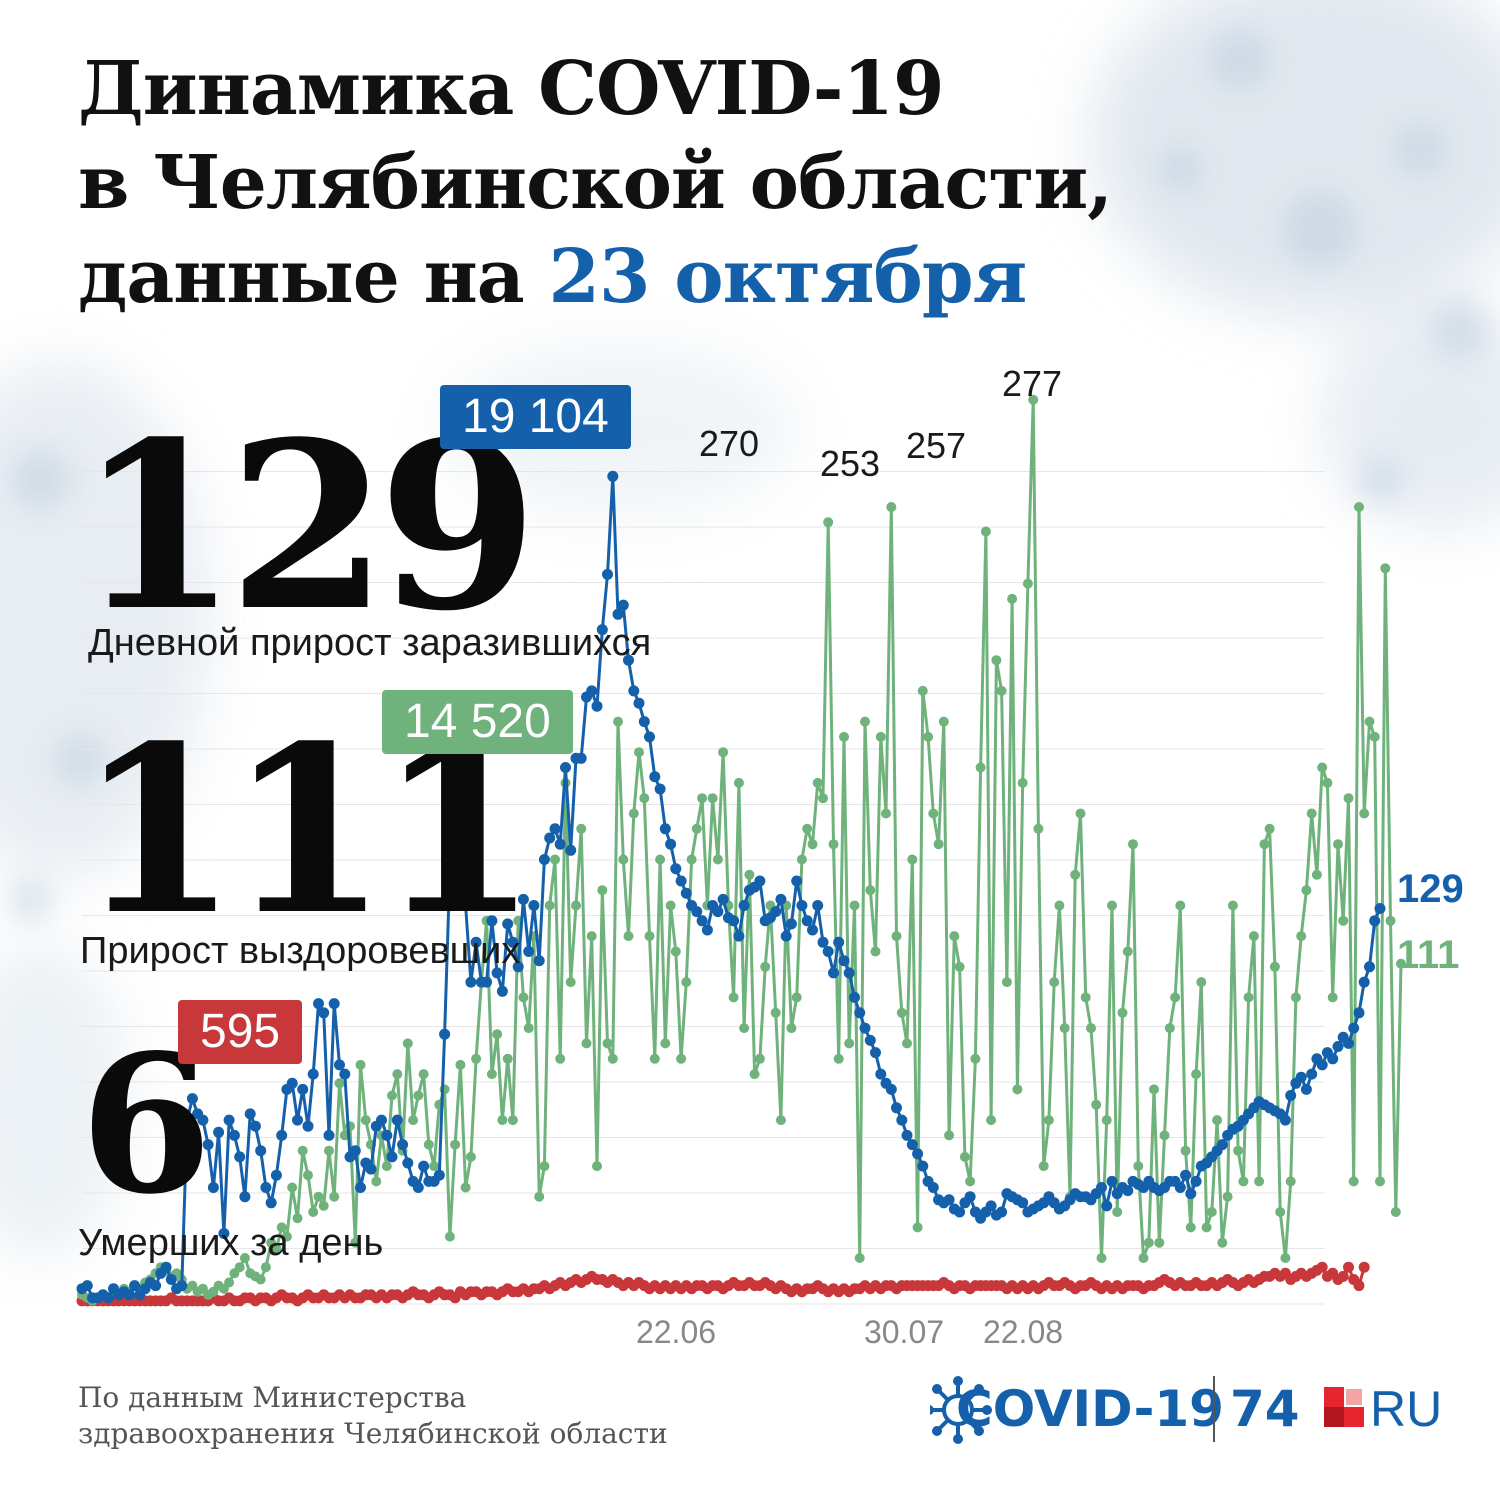 This screenshot has width=1500, height=1500. What do you see at coordinates (729, 443) in the screenshot?
I see `peak-annotation: 270` at bounding box center [729, 443].